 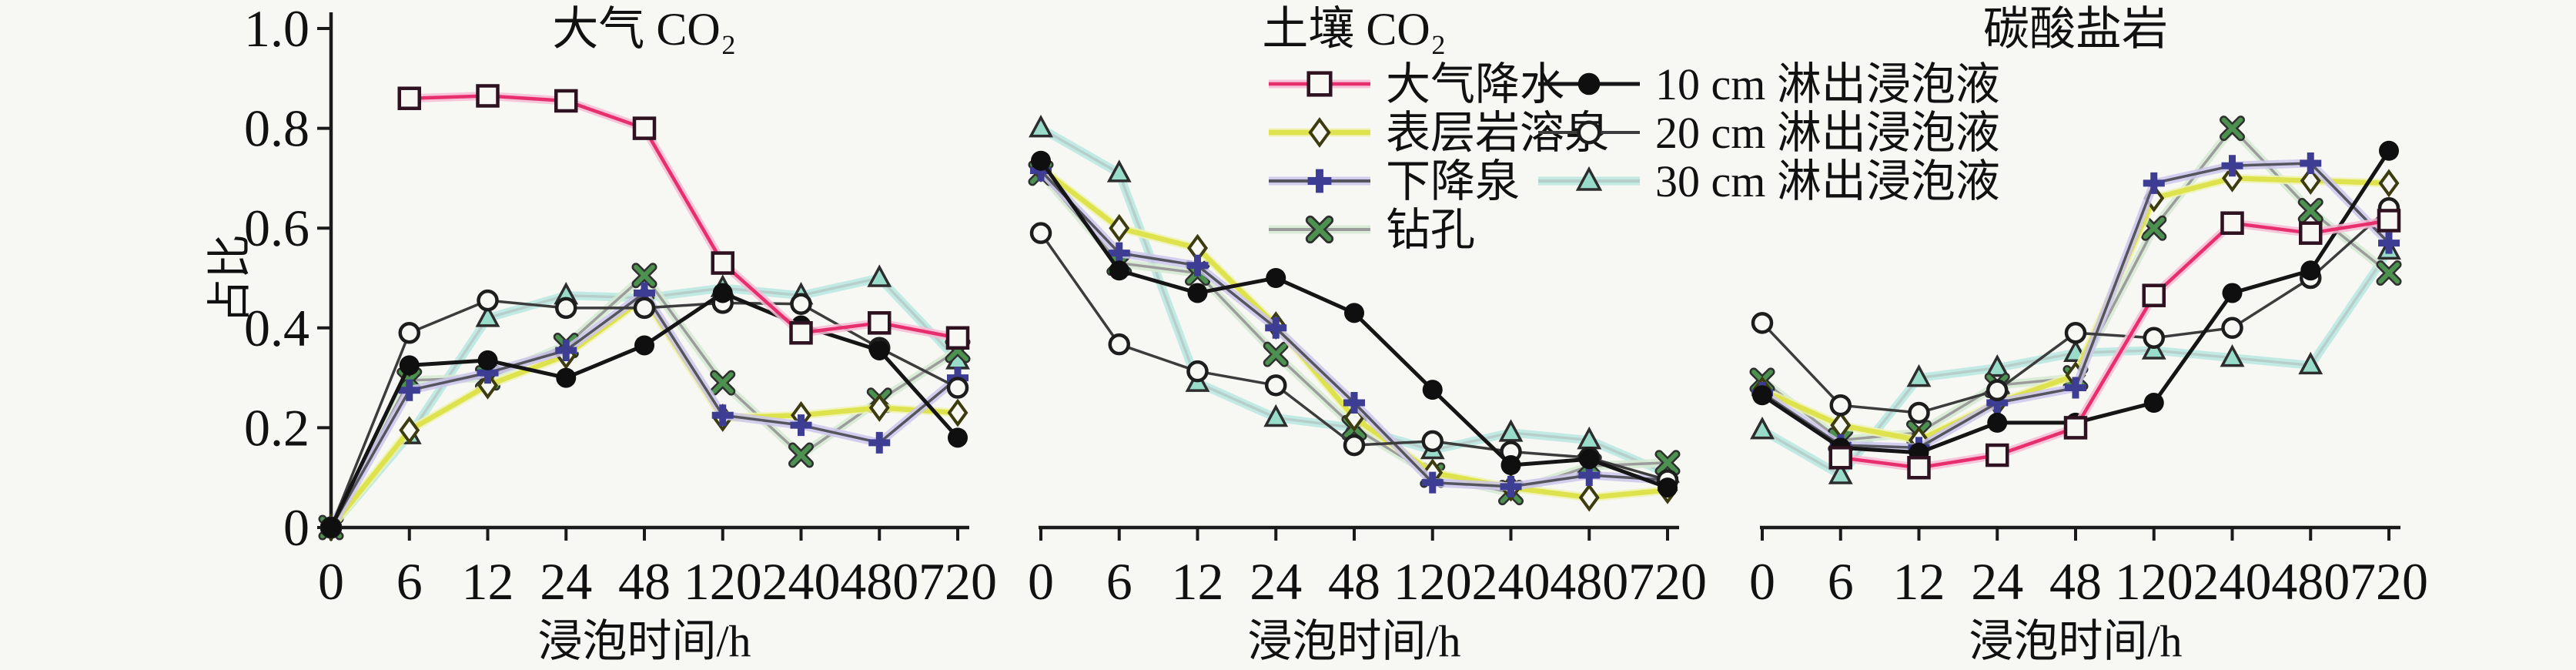 What do you see at coordinates (1828, 181) in the screenshot?
I see `legend-label: 30 cm 淋出浸泡液` at bounding box center [1828, 181].